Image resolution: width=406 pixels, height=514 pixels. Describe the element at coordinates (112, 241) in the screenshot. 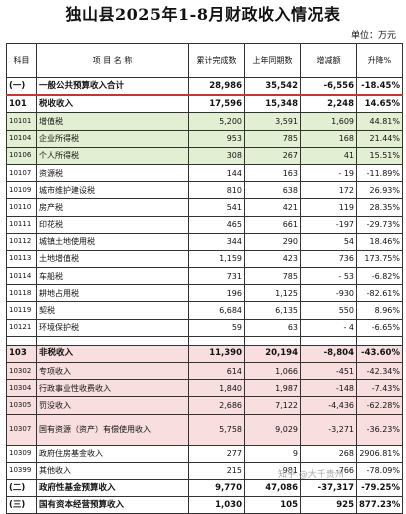

I see `row-name: 城镇土地使用税` at that location.